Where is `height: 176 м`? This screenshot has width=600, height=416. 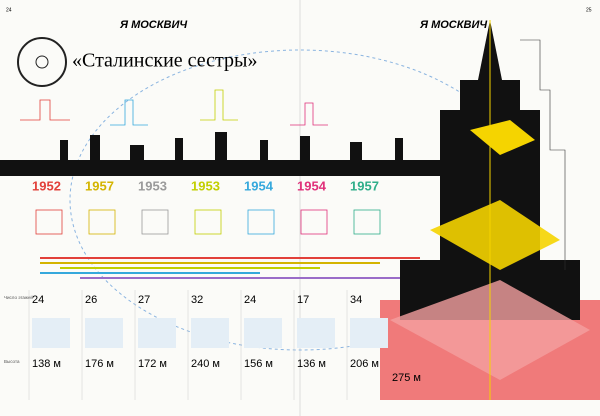 height: 176 м is located at coordinates (99, 364).